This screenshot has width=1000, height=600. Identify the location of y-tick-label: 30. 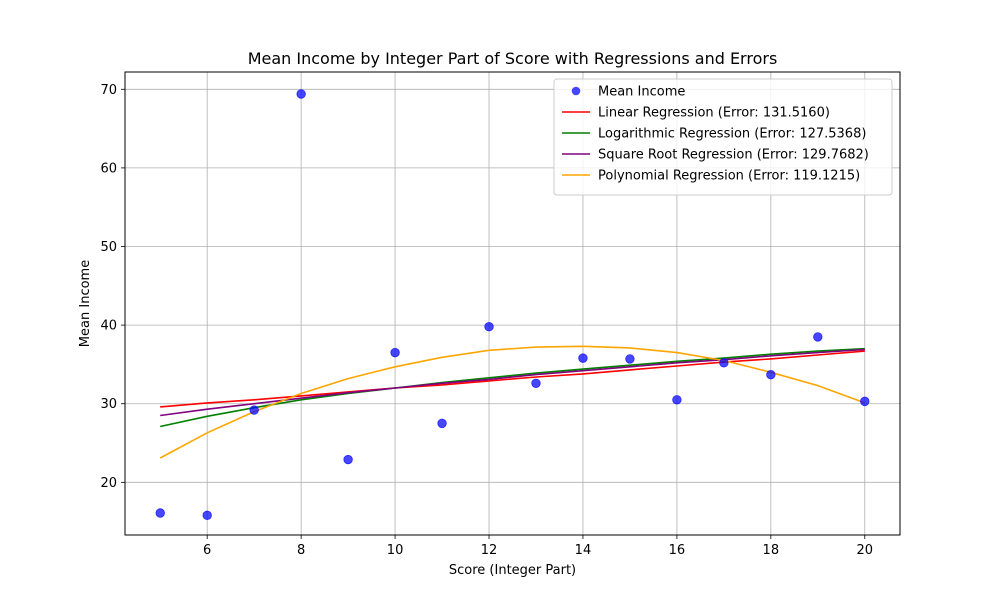
(108, 404).